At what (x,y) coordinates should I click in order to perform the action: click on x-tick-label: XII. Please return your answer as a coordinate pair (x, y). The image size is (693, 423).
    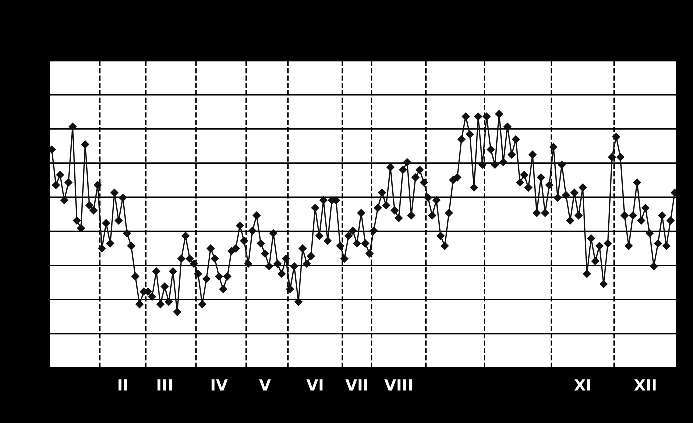
    Looking at the image, I should click on (645, 385).